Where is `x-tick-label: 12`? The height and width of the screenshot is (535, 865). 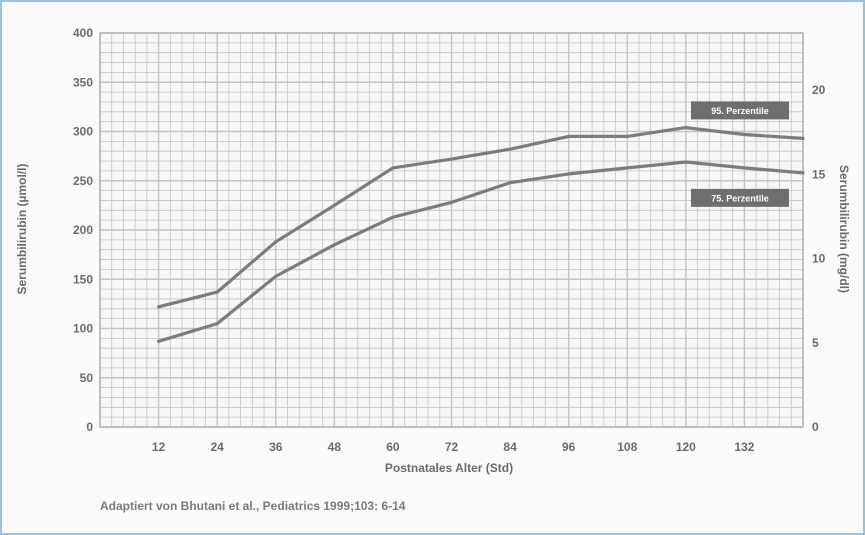 x-tick-label: 12 is located at coordinates (159, 447).